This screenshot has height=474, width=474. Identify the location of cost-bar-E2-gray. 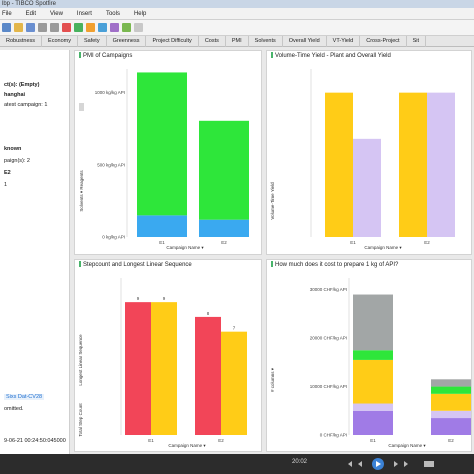
(451, 383).